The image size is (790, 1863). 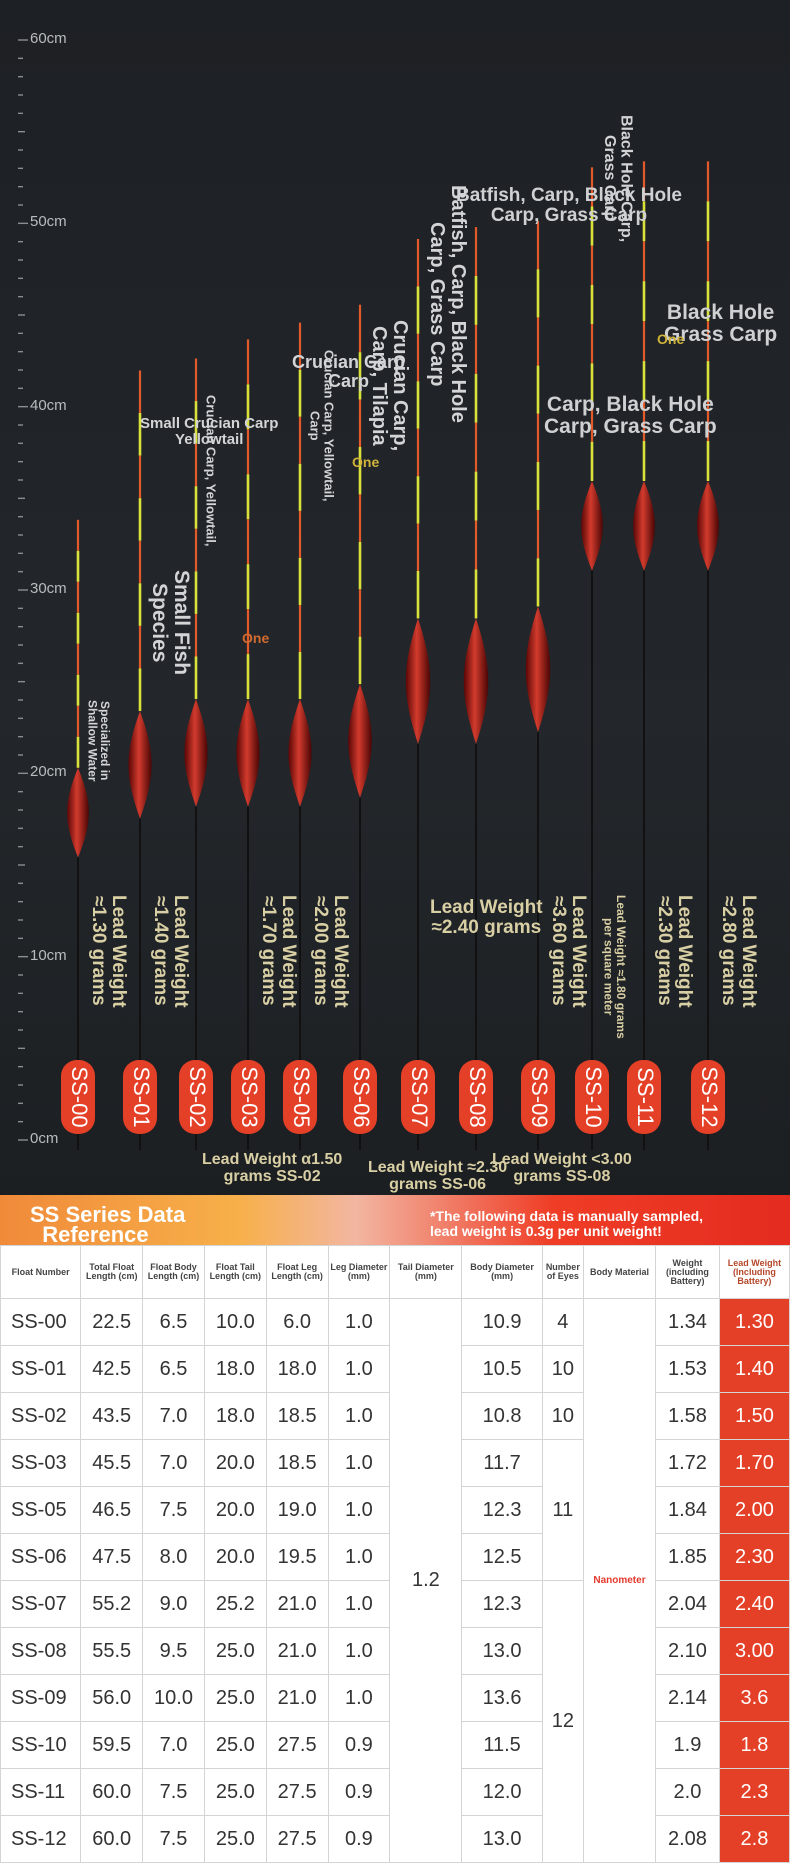 I want to click on table-cell: 10.5, so click(x=502, y=1369).